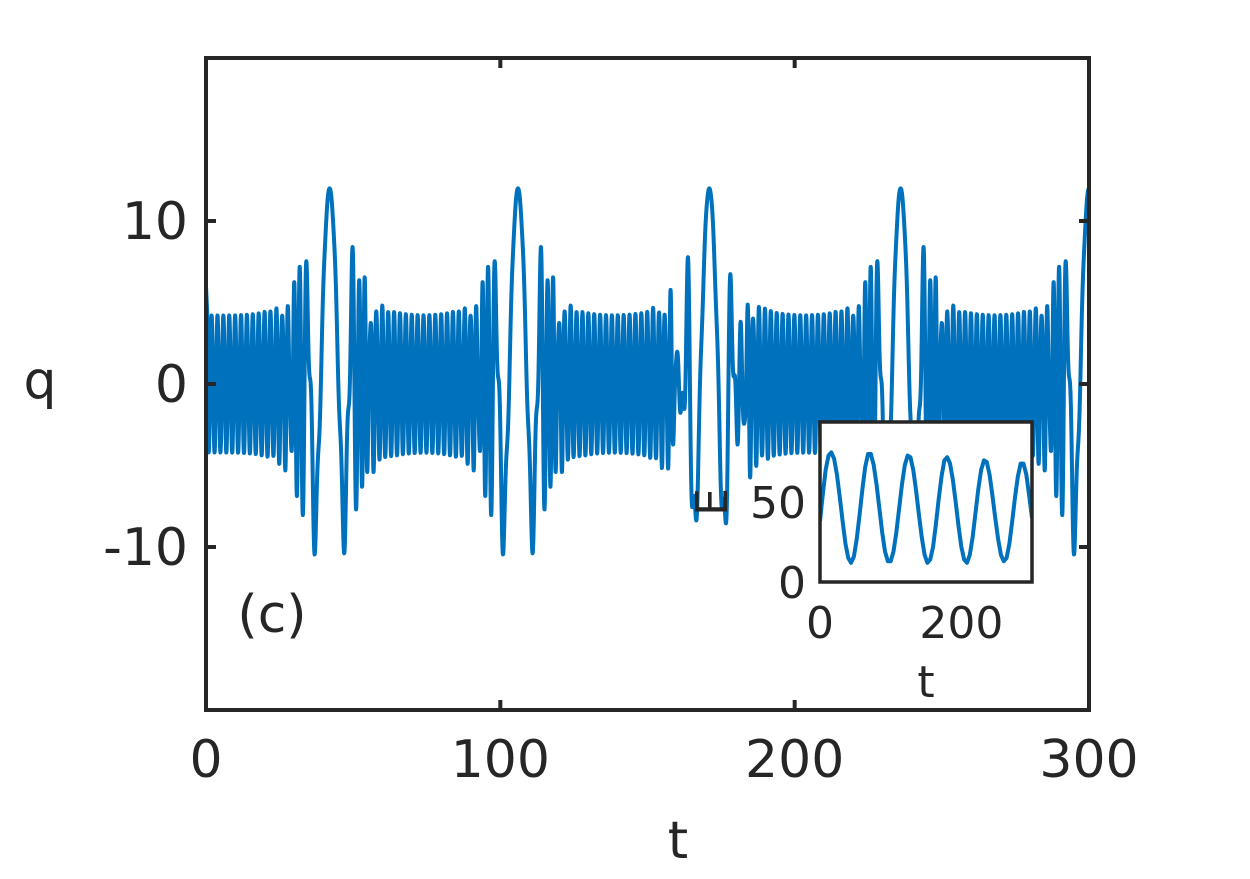 The height and width of the screenshot is (879, 1250). What do you see at coordinates (925, 682) in the screenshot?
I see `inset-x-axis-label: t` at bounding box center [925, 682].